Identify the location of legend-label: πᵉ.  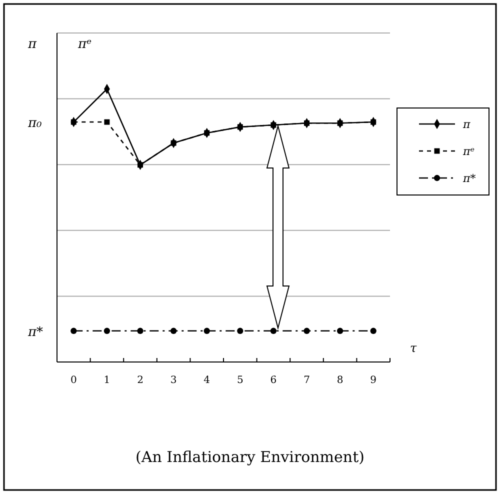
(468, 151).